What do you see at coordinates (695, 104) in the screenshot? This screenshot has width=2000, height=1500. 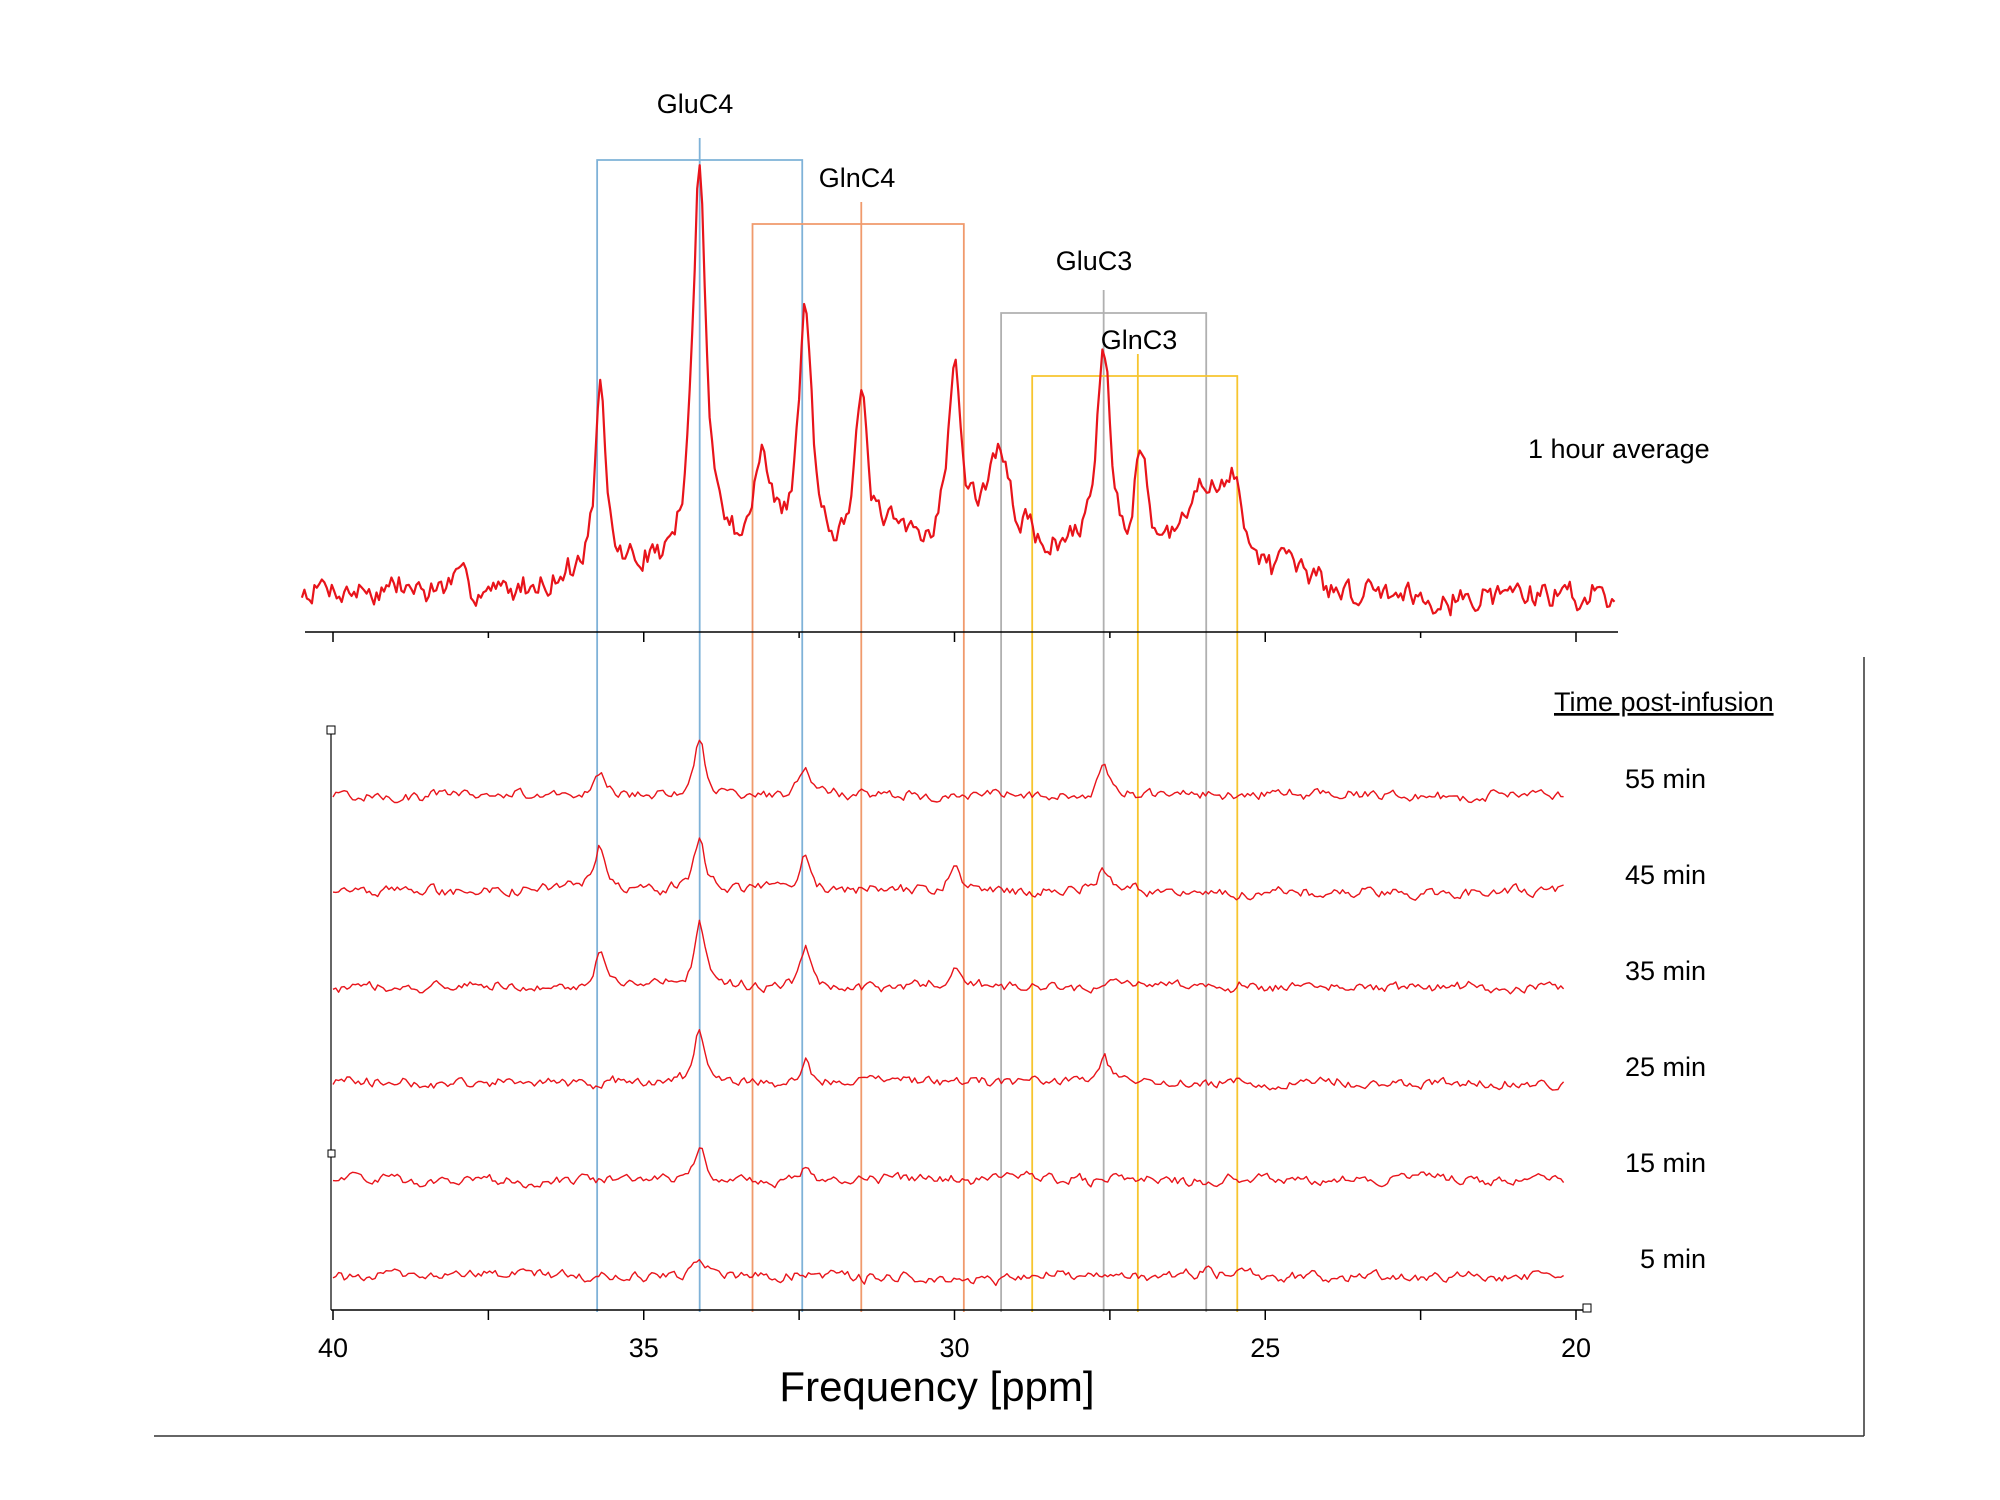 I see `annotation-label: GluC4` at bounding box center [695, 104].